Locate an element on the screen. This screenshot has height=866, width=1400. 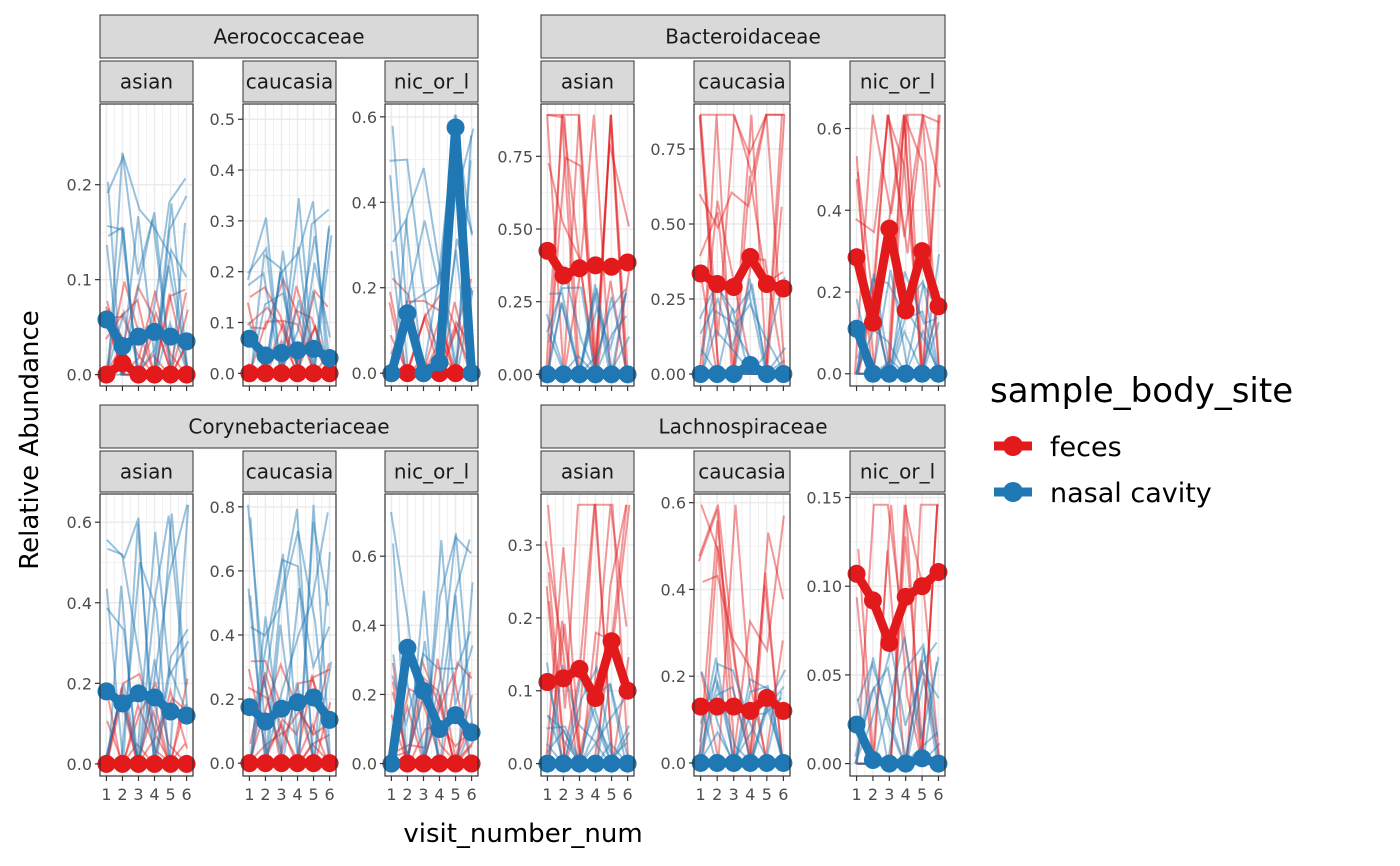
x-tick-label: 1 is located at coordinates (701, 794).